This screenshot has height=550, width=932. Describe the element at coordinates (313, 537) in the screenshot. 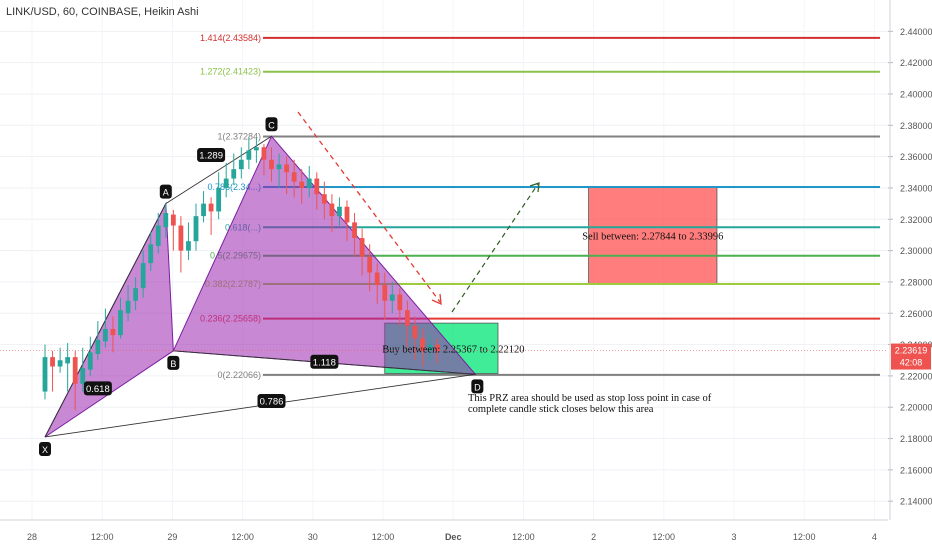

I see `time-tick-label: 30` at that location.